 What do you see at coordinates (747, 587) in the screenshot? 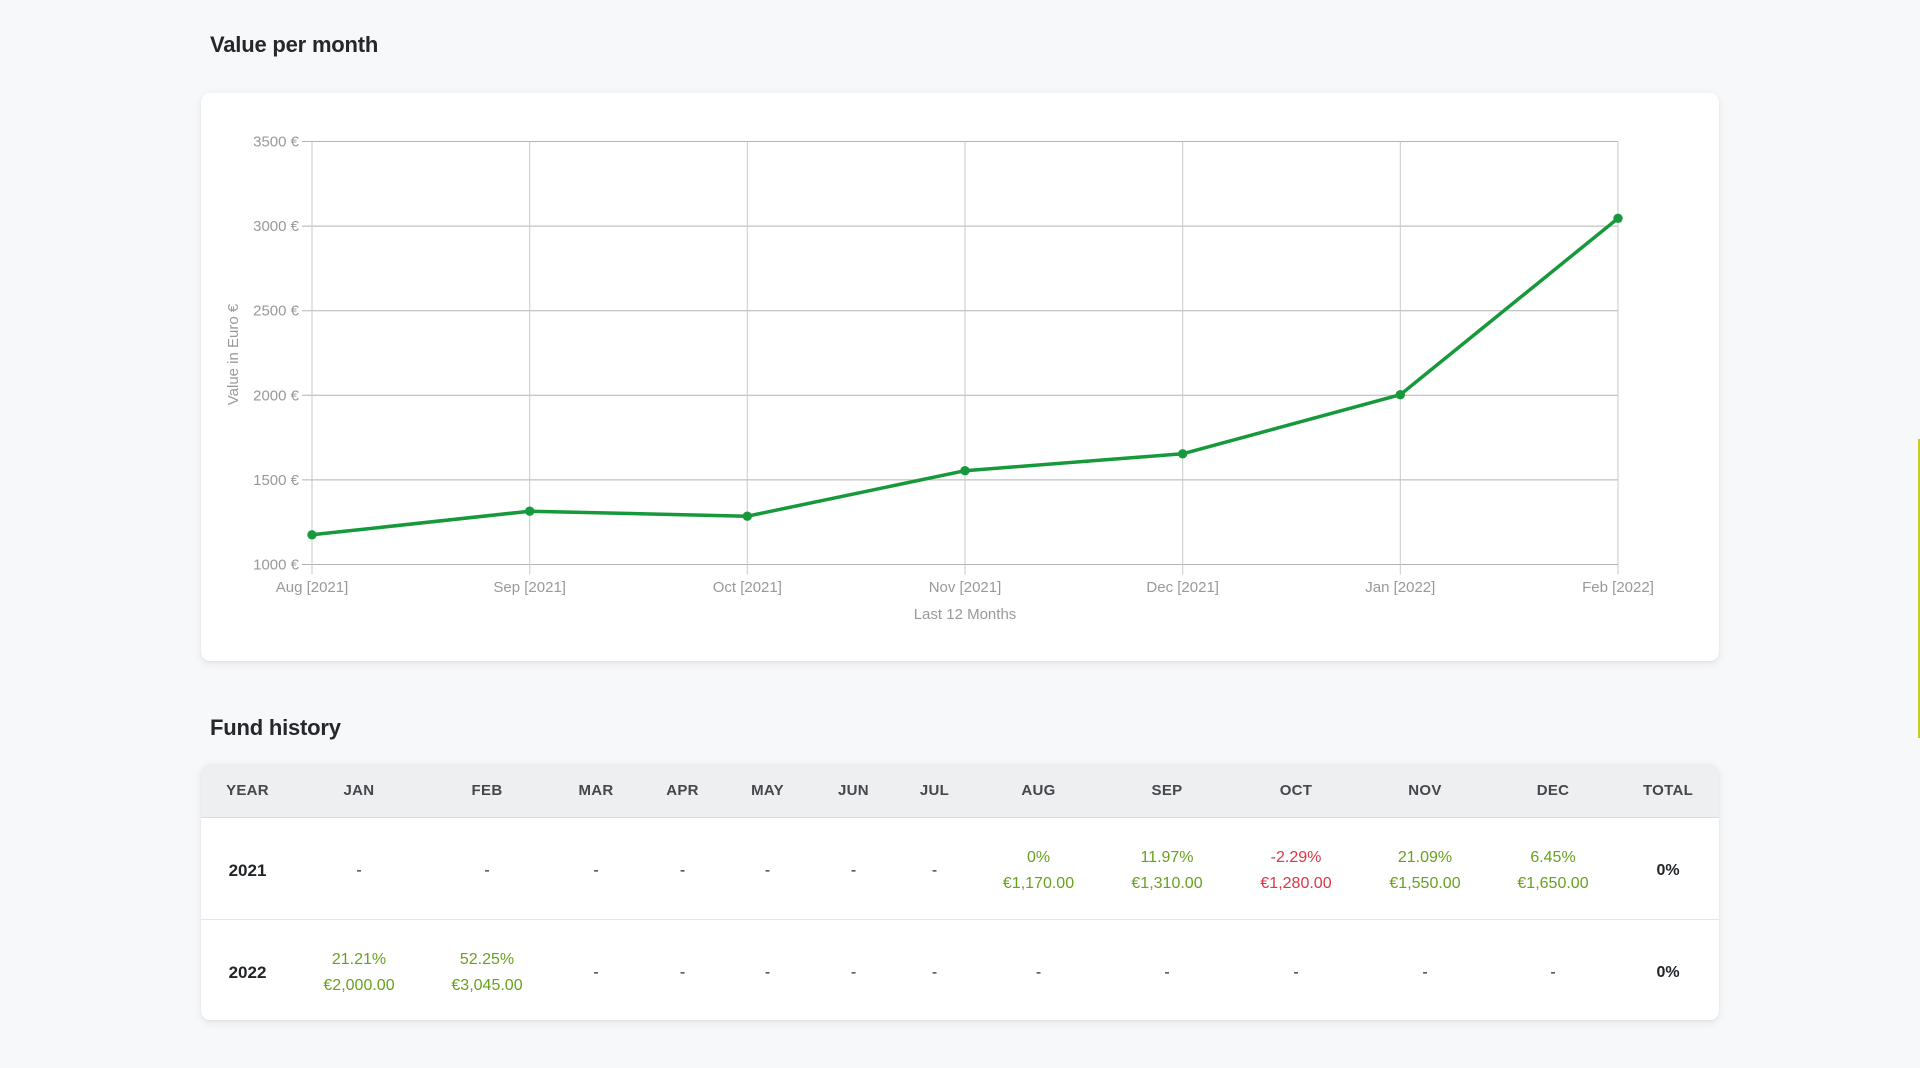
I see `svg-text: Oct [2021]` at bounding box center [747, 587].